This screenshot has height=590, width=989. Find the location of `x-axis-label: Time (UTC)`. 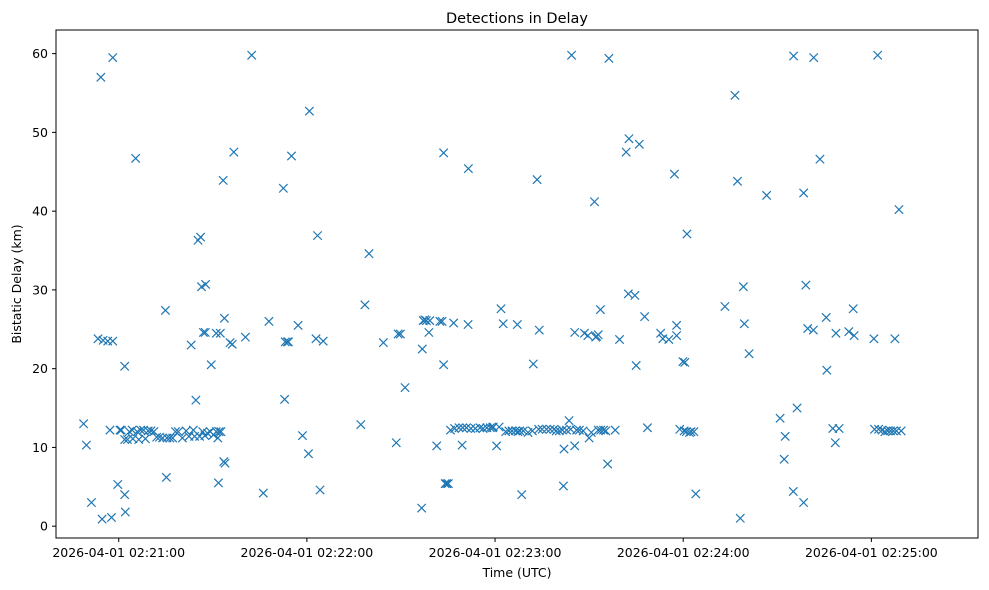

x-axis-label: Time (UTC) is located at coordinates (516, 572).